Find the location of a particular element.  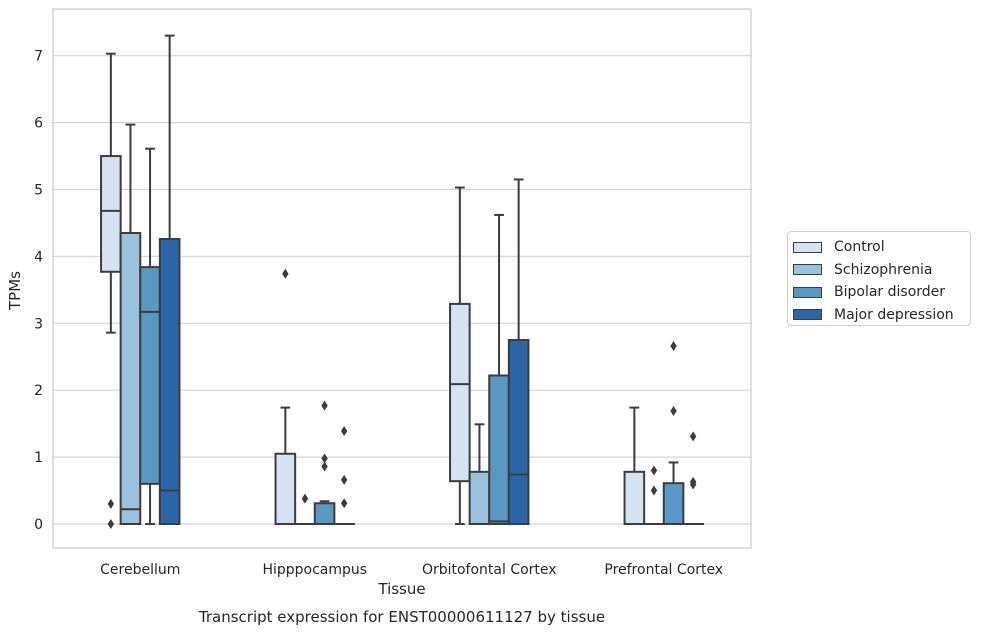

x-tick-label: Orbitofontal Cortex is located at coordinates (489, 570).